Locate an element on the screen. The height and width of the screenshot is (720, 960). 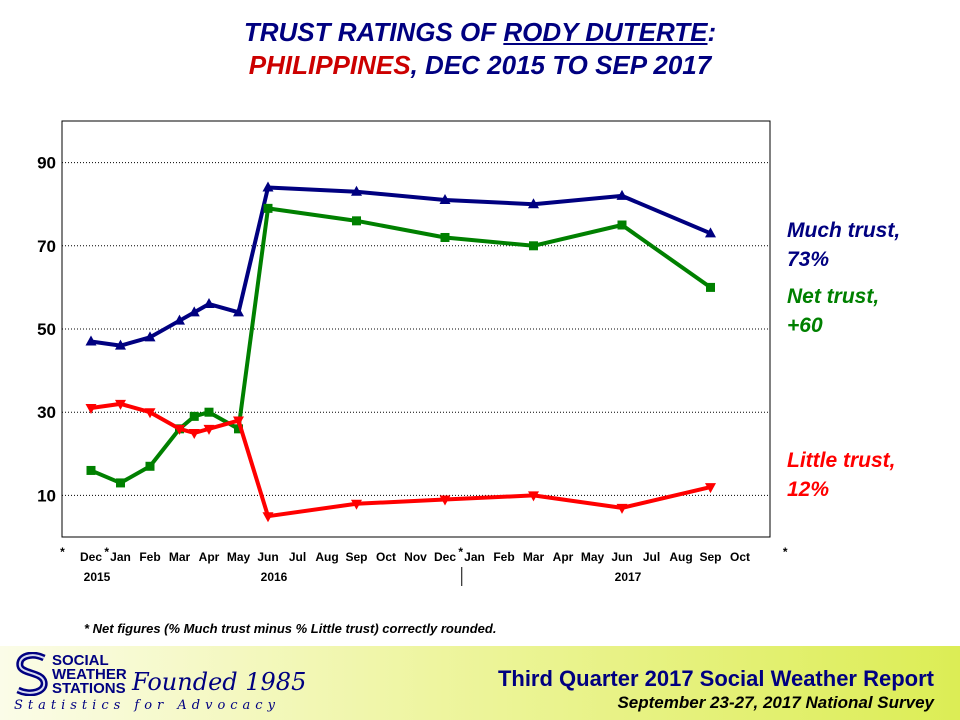
title-name: RODY DUTERTE is located at coordinates (605, 32).